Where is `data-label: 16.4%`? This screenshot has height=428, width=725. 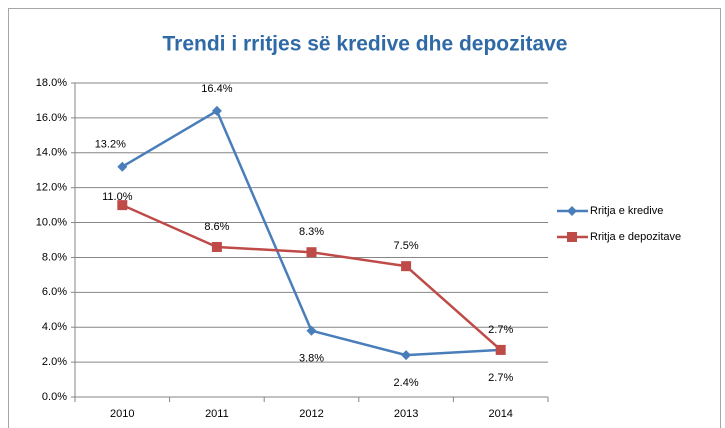 data-label: 16.4% is located at coordinates (216, 89).